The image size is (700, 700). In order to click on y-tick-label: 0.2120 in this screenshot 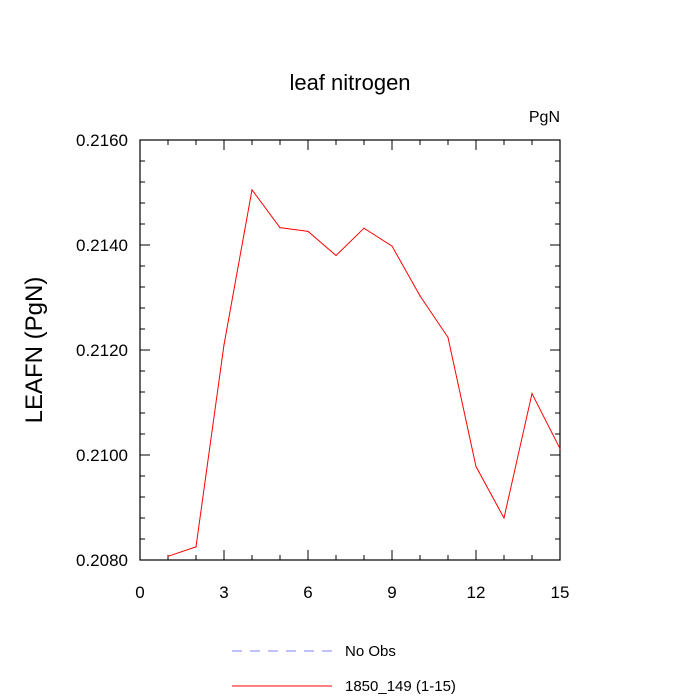, I will do `click(102, 350)`.